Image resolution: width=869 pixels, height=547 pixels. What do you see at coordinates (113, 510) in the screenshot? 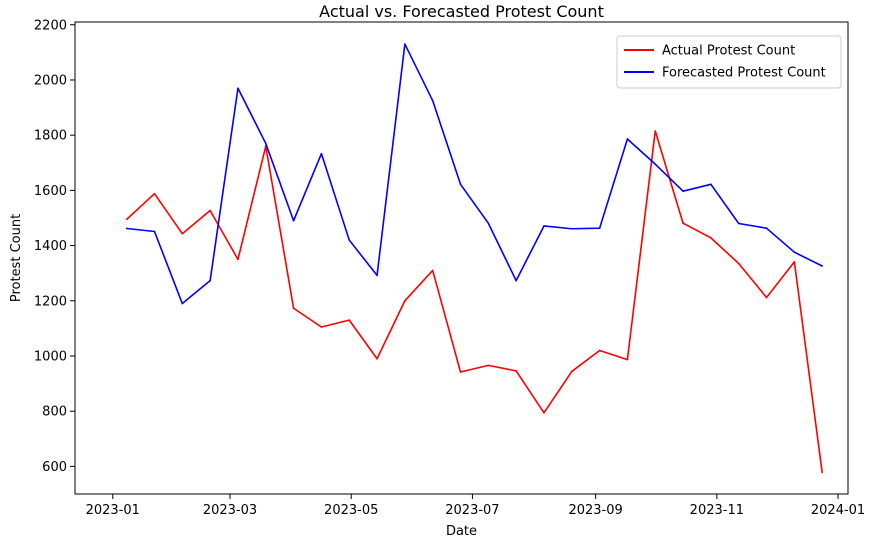
I see `x-tick-label: 2023-01` at bounding box center [113, 510].